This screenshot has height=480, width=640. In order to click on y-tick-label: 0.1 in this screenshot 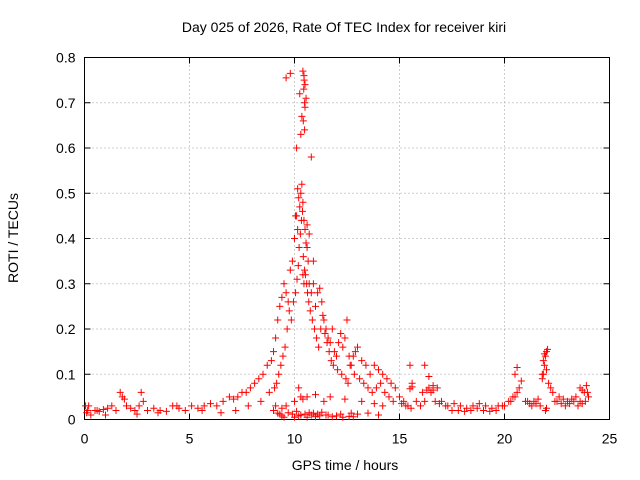, I will do `click(66, 374)`.